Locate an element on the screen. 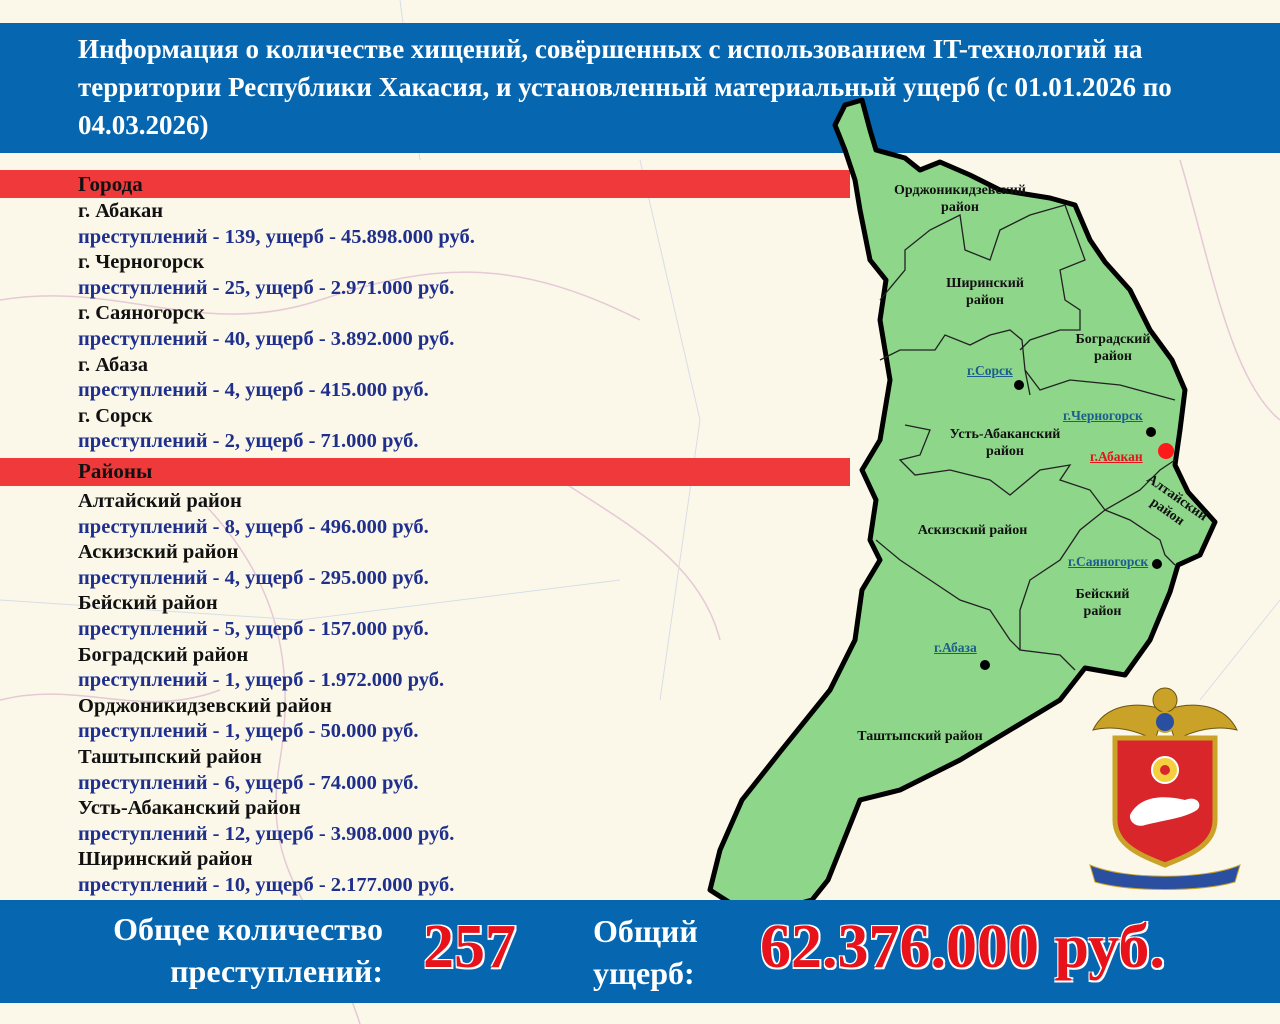 The image size is (1280, 1024). city-stat: преступлений - 2, ущерб - 71.000 руб. is located at coordinates (248, 441).